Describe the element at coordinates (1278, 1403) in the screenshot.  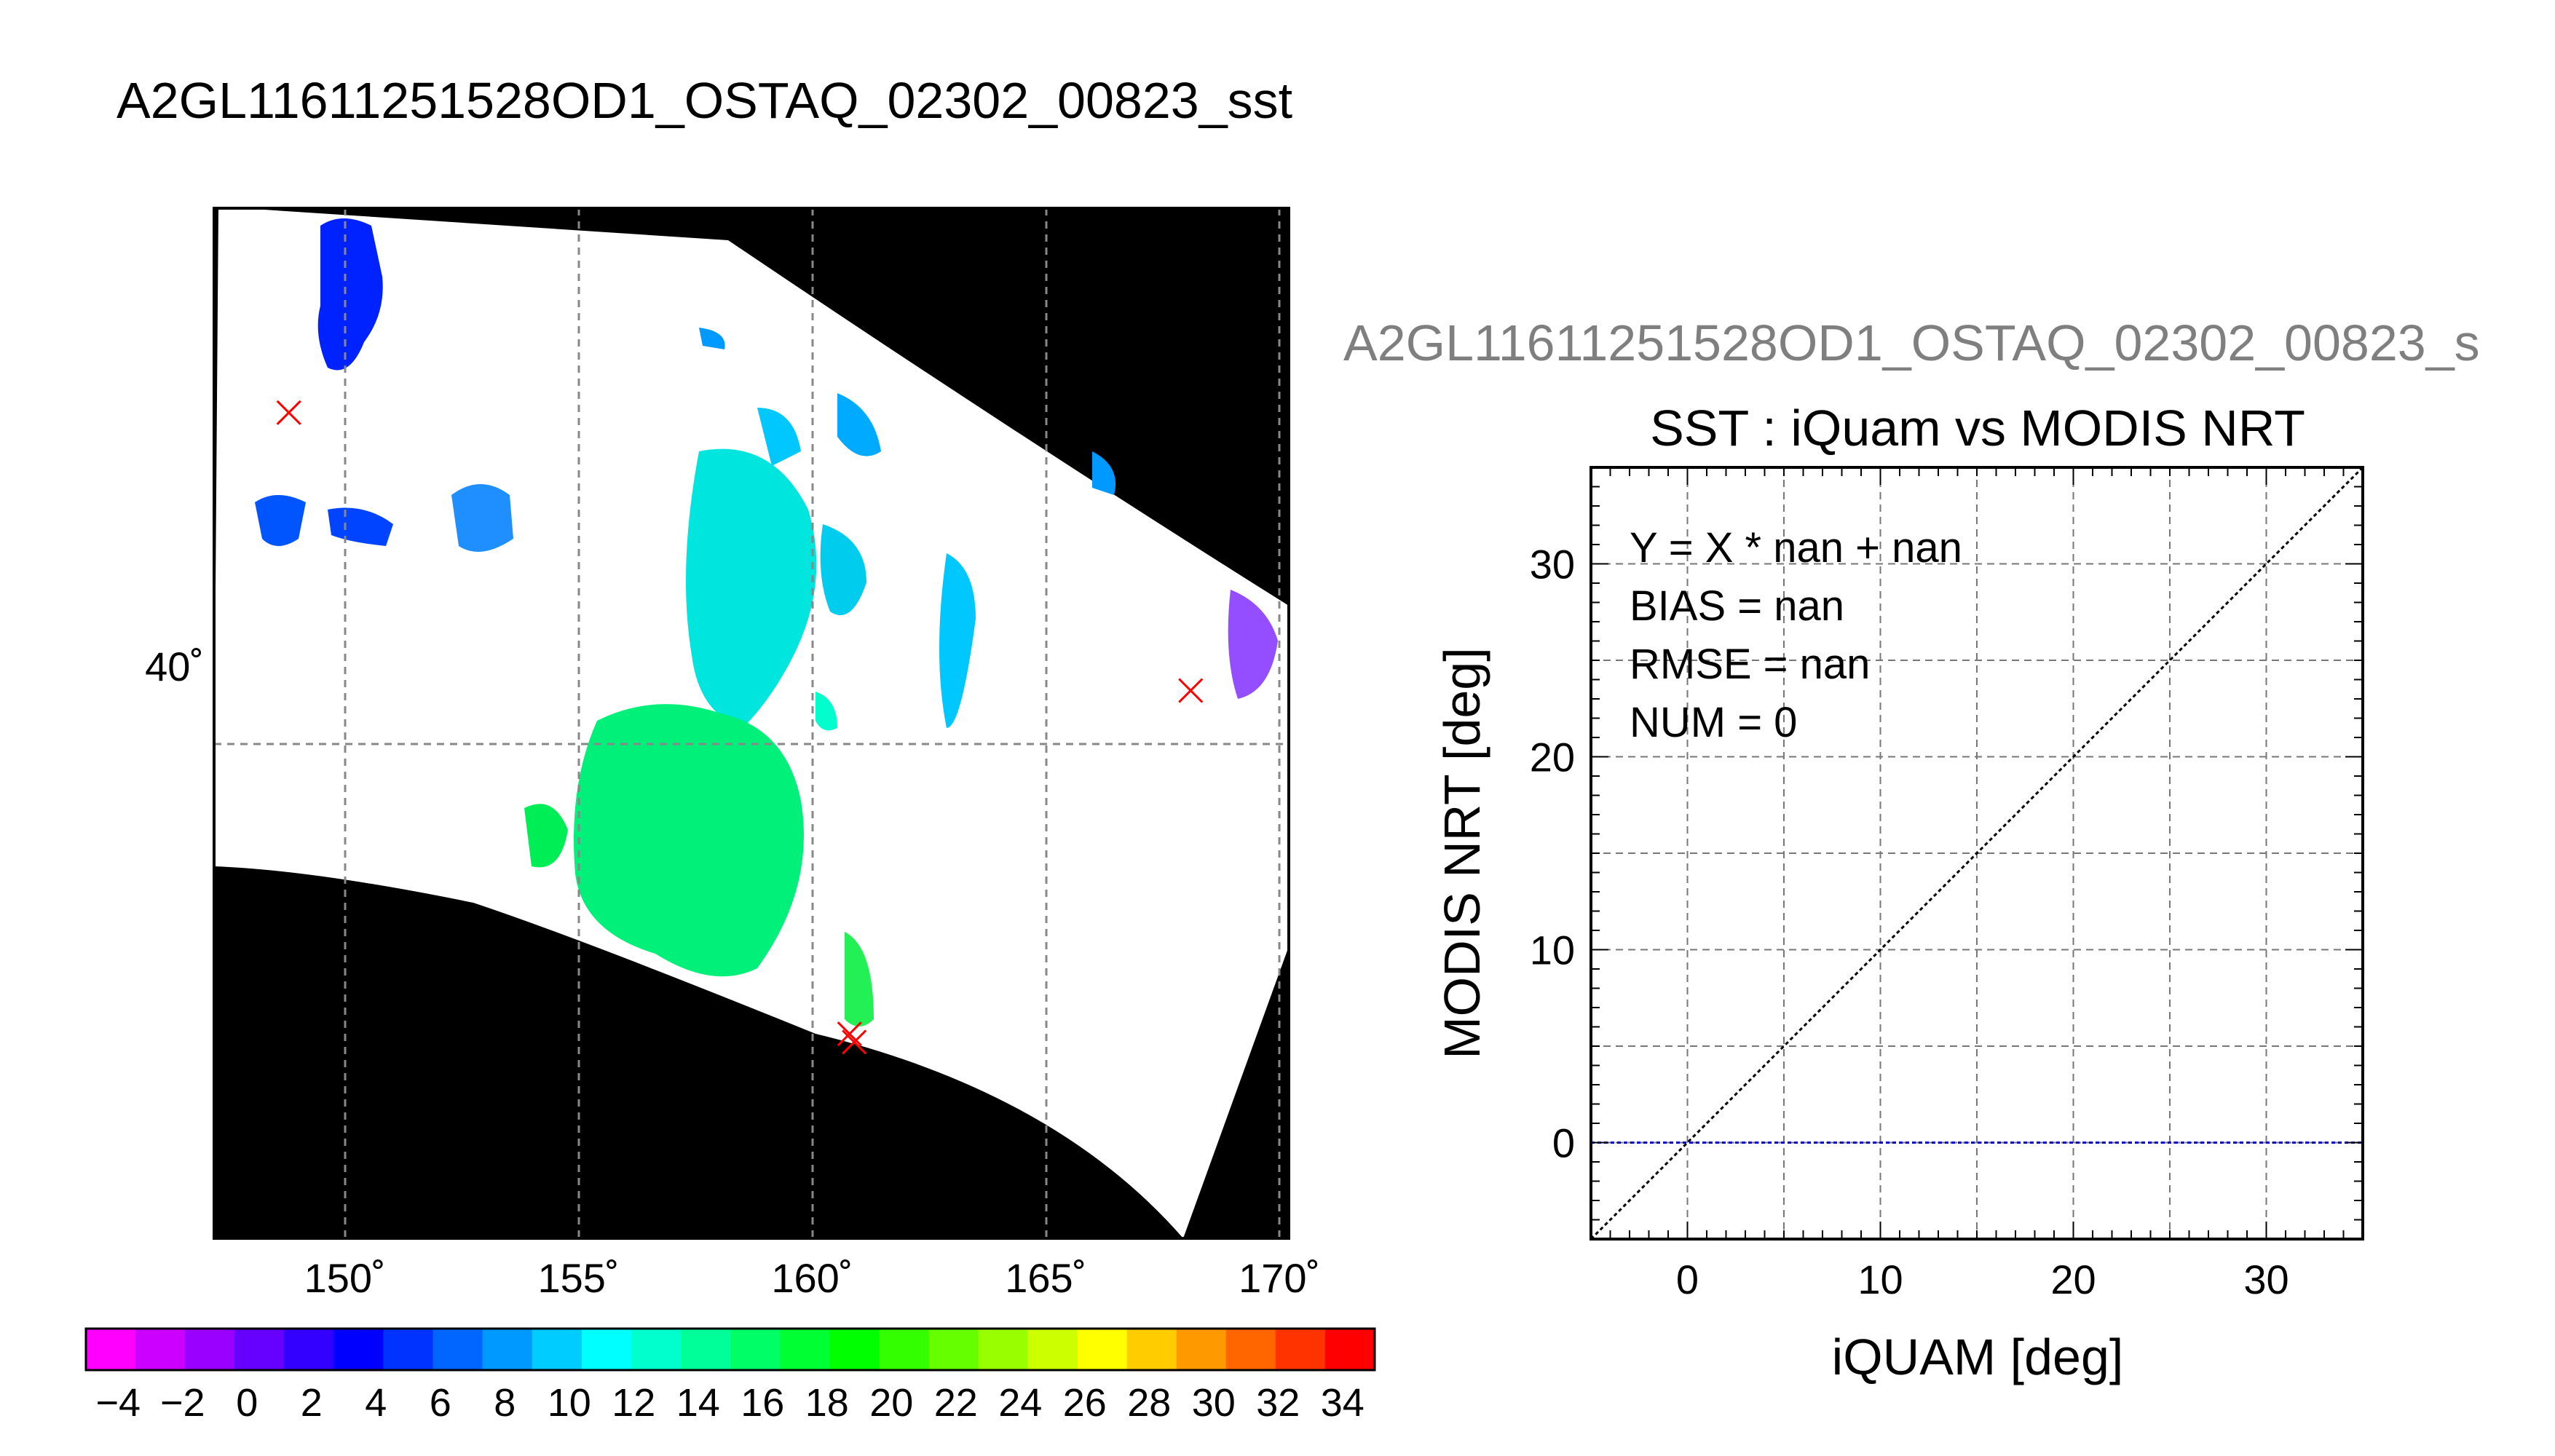
I see `colorbar-tick-label: 32` at that location.